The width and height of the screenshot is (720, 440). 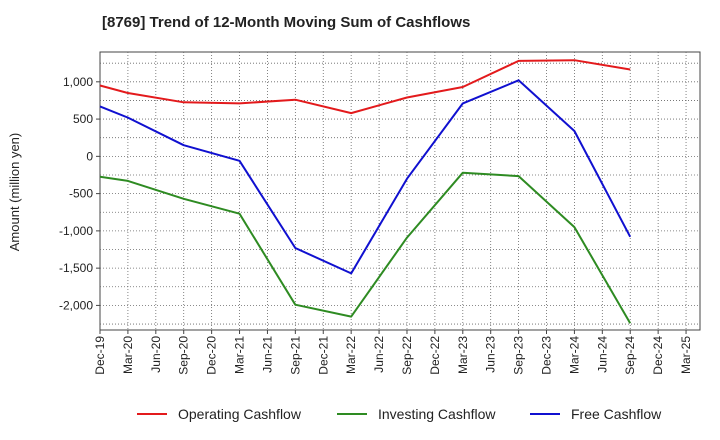 I want to click on x-tick-label: Sep-23, so click(x=519, y=355).